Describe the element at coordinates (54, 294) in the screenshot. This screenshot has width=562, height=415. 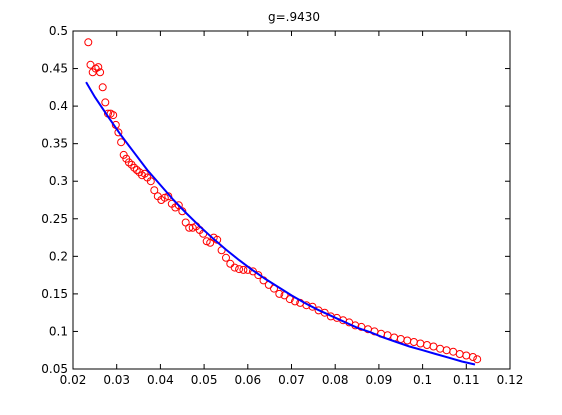
I see `y-tick-label: 0.15` at that location.